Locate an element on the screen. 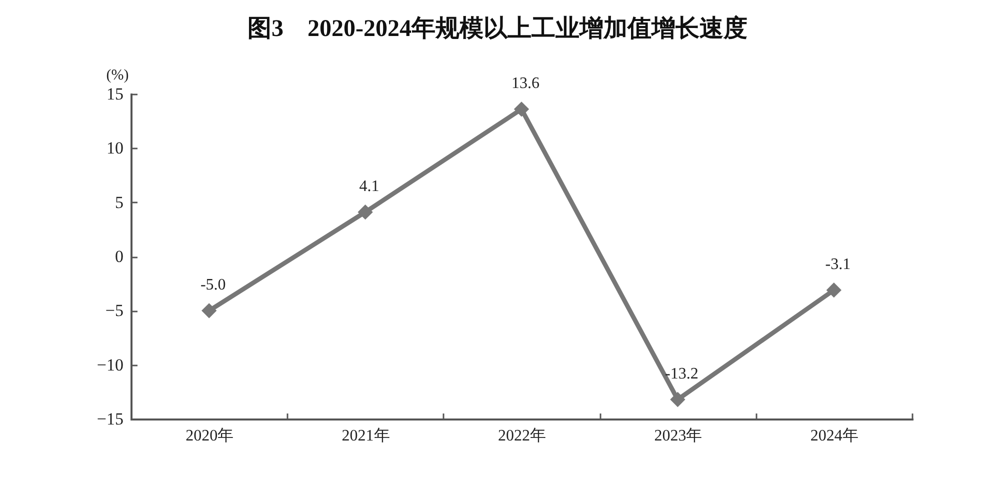 This screenshot has height=492, width=1000. y-tick-label: −10 is located at coordinates (110, 364).